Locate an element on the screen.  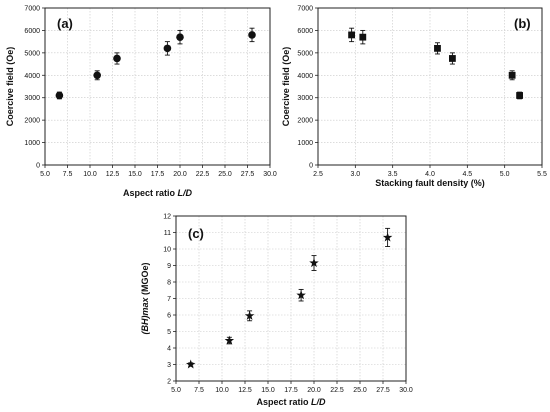
x-tick-label: 2.5 is located at coordinates (318, 174).